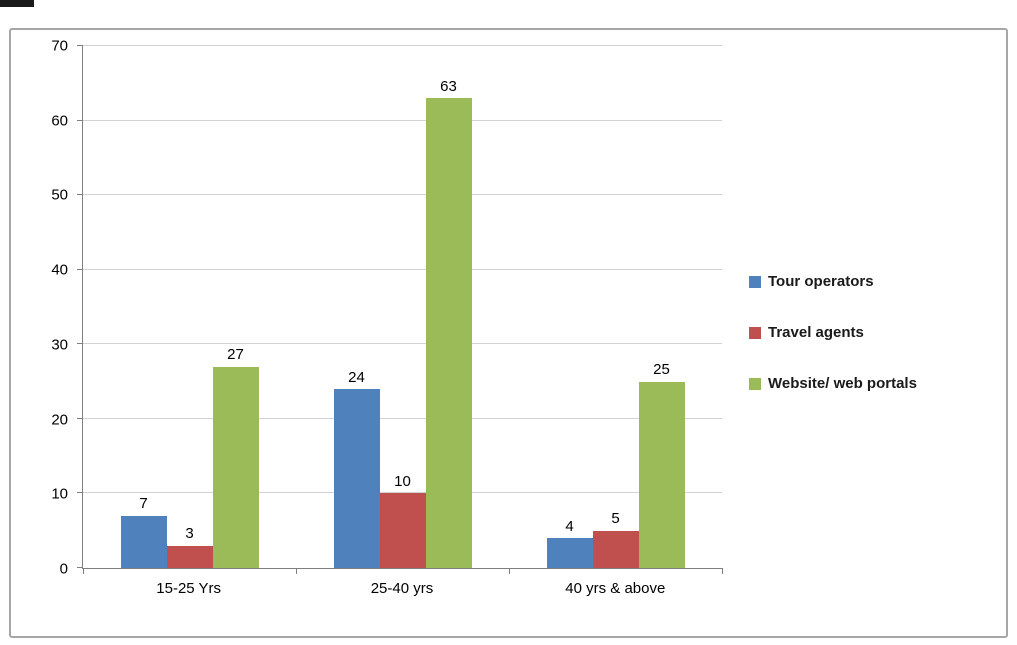 This screenshot has height=645, width=1017. What do you see at coordinates (189, 534) in the screenshot?
I see `data-label: 3` at bounding box center [189, 534].